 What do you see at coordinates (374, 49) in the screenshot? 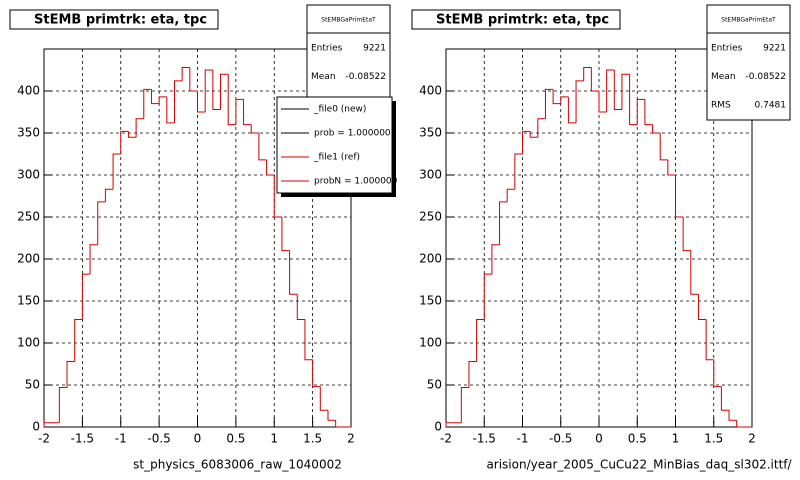
I see `stats-value: 9221` at bounding box center [374, 49].